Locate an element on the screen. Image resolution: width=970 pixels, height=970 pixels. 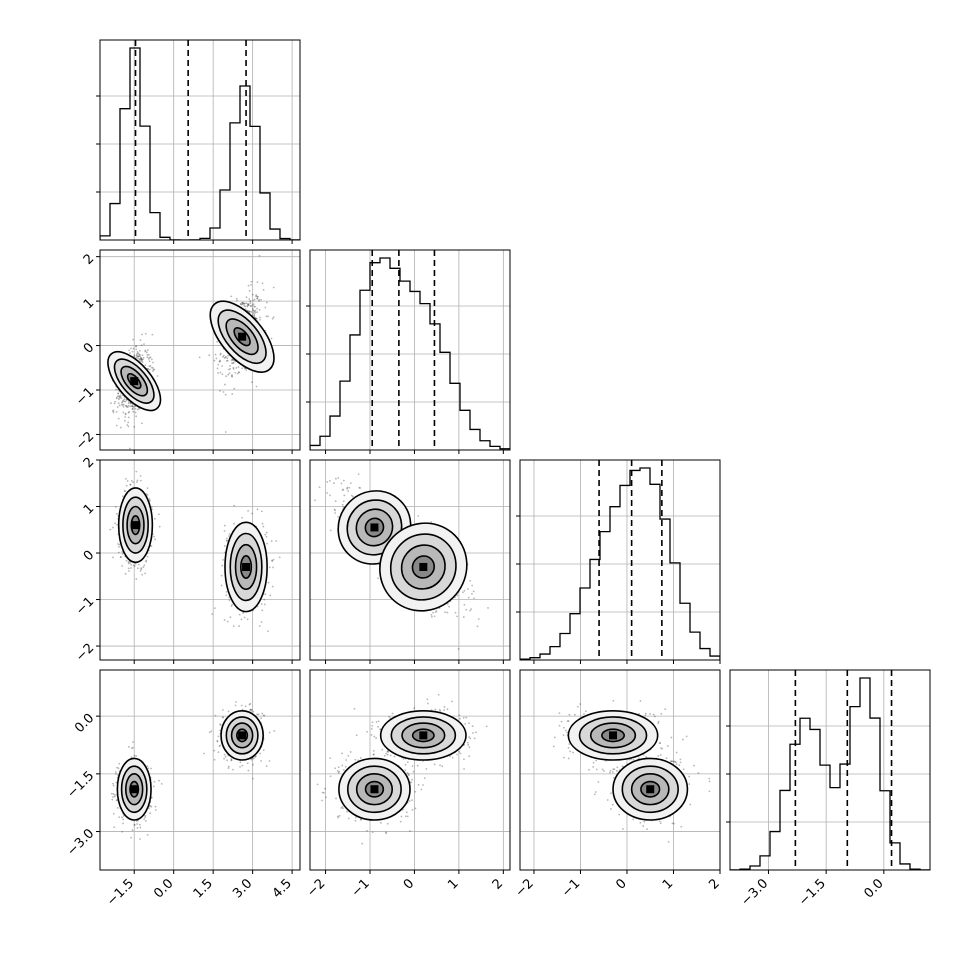
x-tick-label: 3.0 is located at coordinates (242, 888).